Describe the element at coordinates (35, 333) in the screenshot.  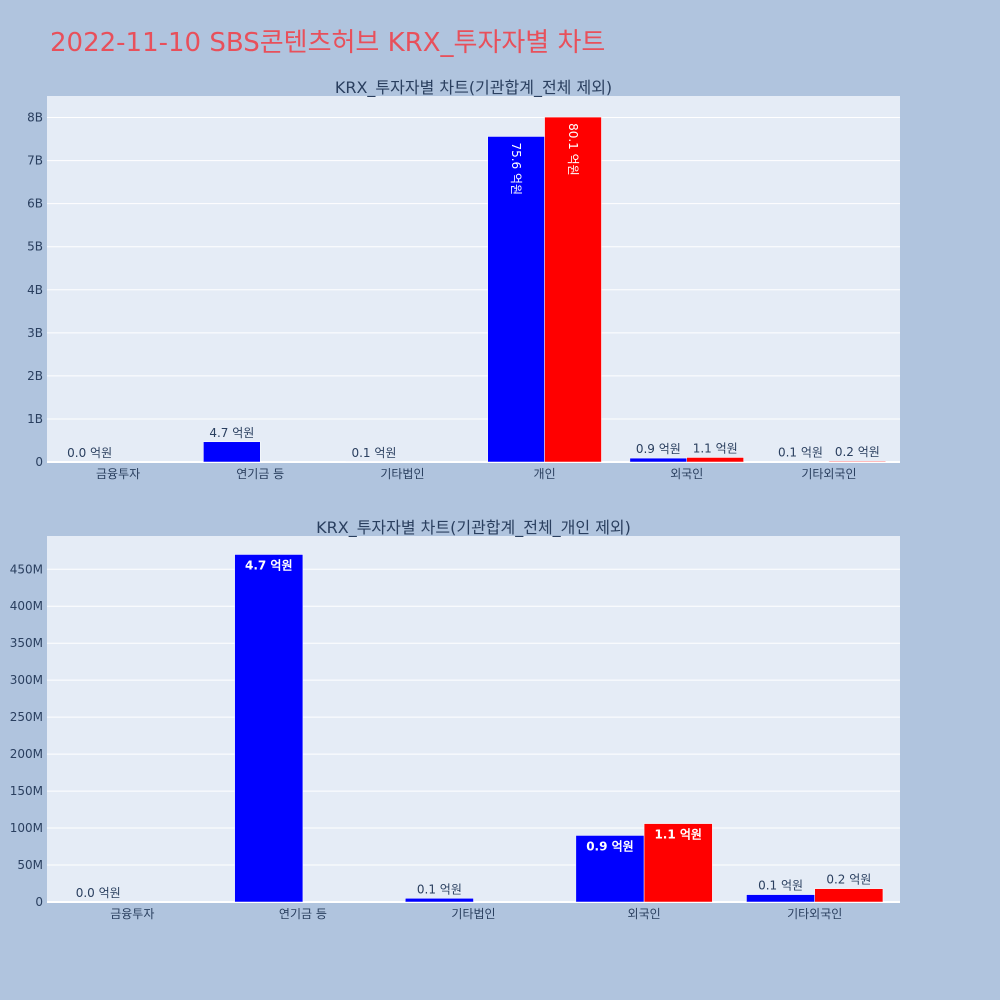
I see `y-tick-label: 3B` at that location.